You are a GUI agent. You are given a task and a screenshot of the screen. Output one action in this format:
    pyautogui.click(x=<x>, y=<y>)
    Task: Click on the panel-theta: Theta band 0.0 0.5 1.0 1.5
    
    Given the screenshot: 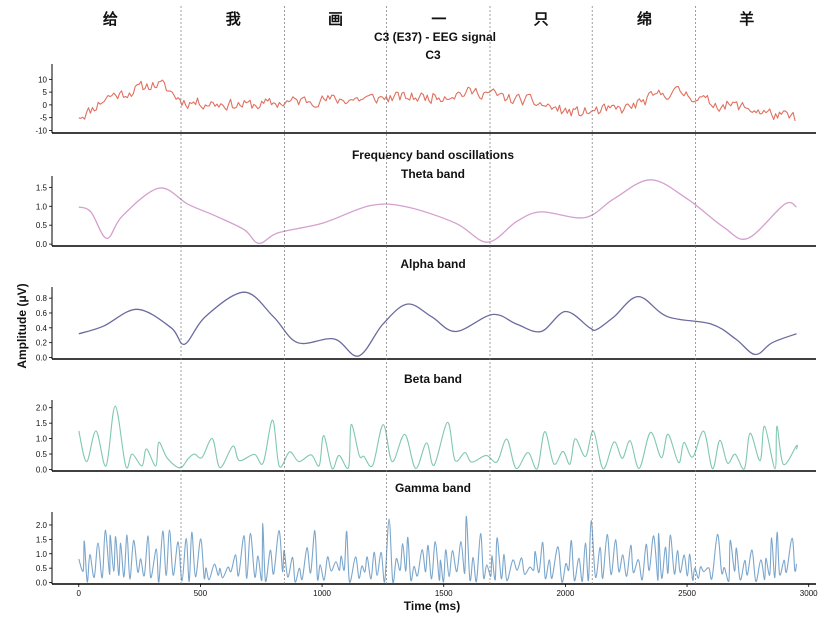 What is the action you would take?
    pyautogui.click(x=426, y=208)
    